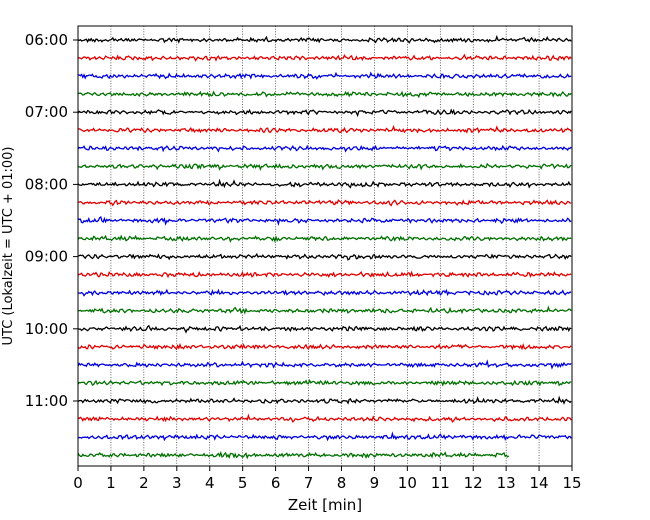  I want to click on y-tick-label: 10:00, so click(46, 329).